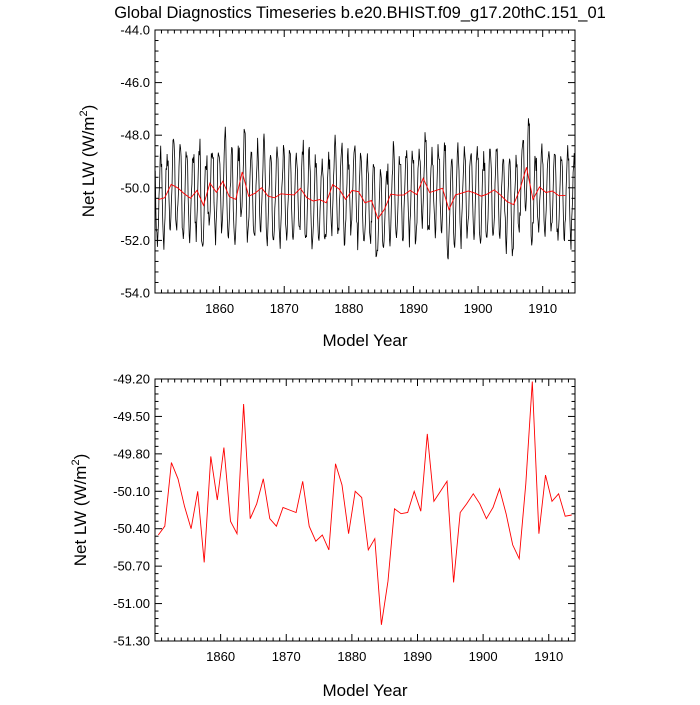  I want to click on bottom-y-axis-label-end: ), so click(80, 457).